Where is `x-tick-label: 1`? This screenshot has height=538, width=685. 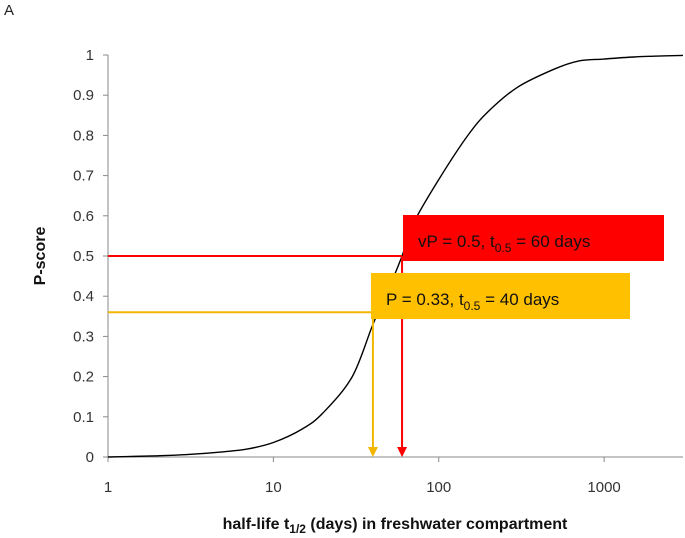
x-tick-label: 1 is located at coordinates (108, 487).